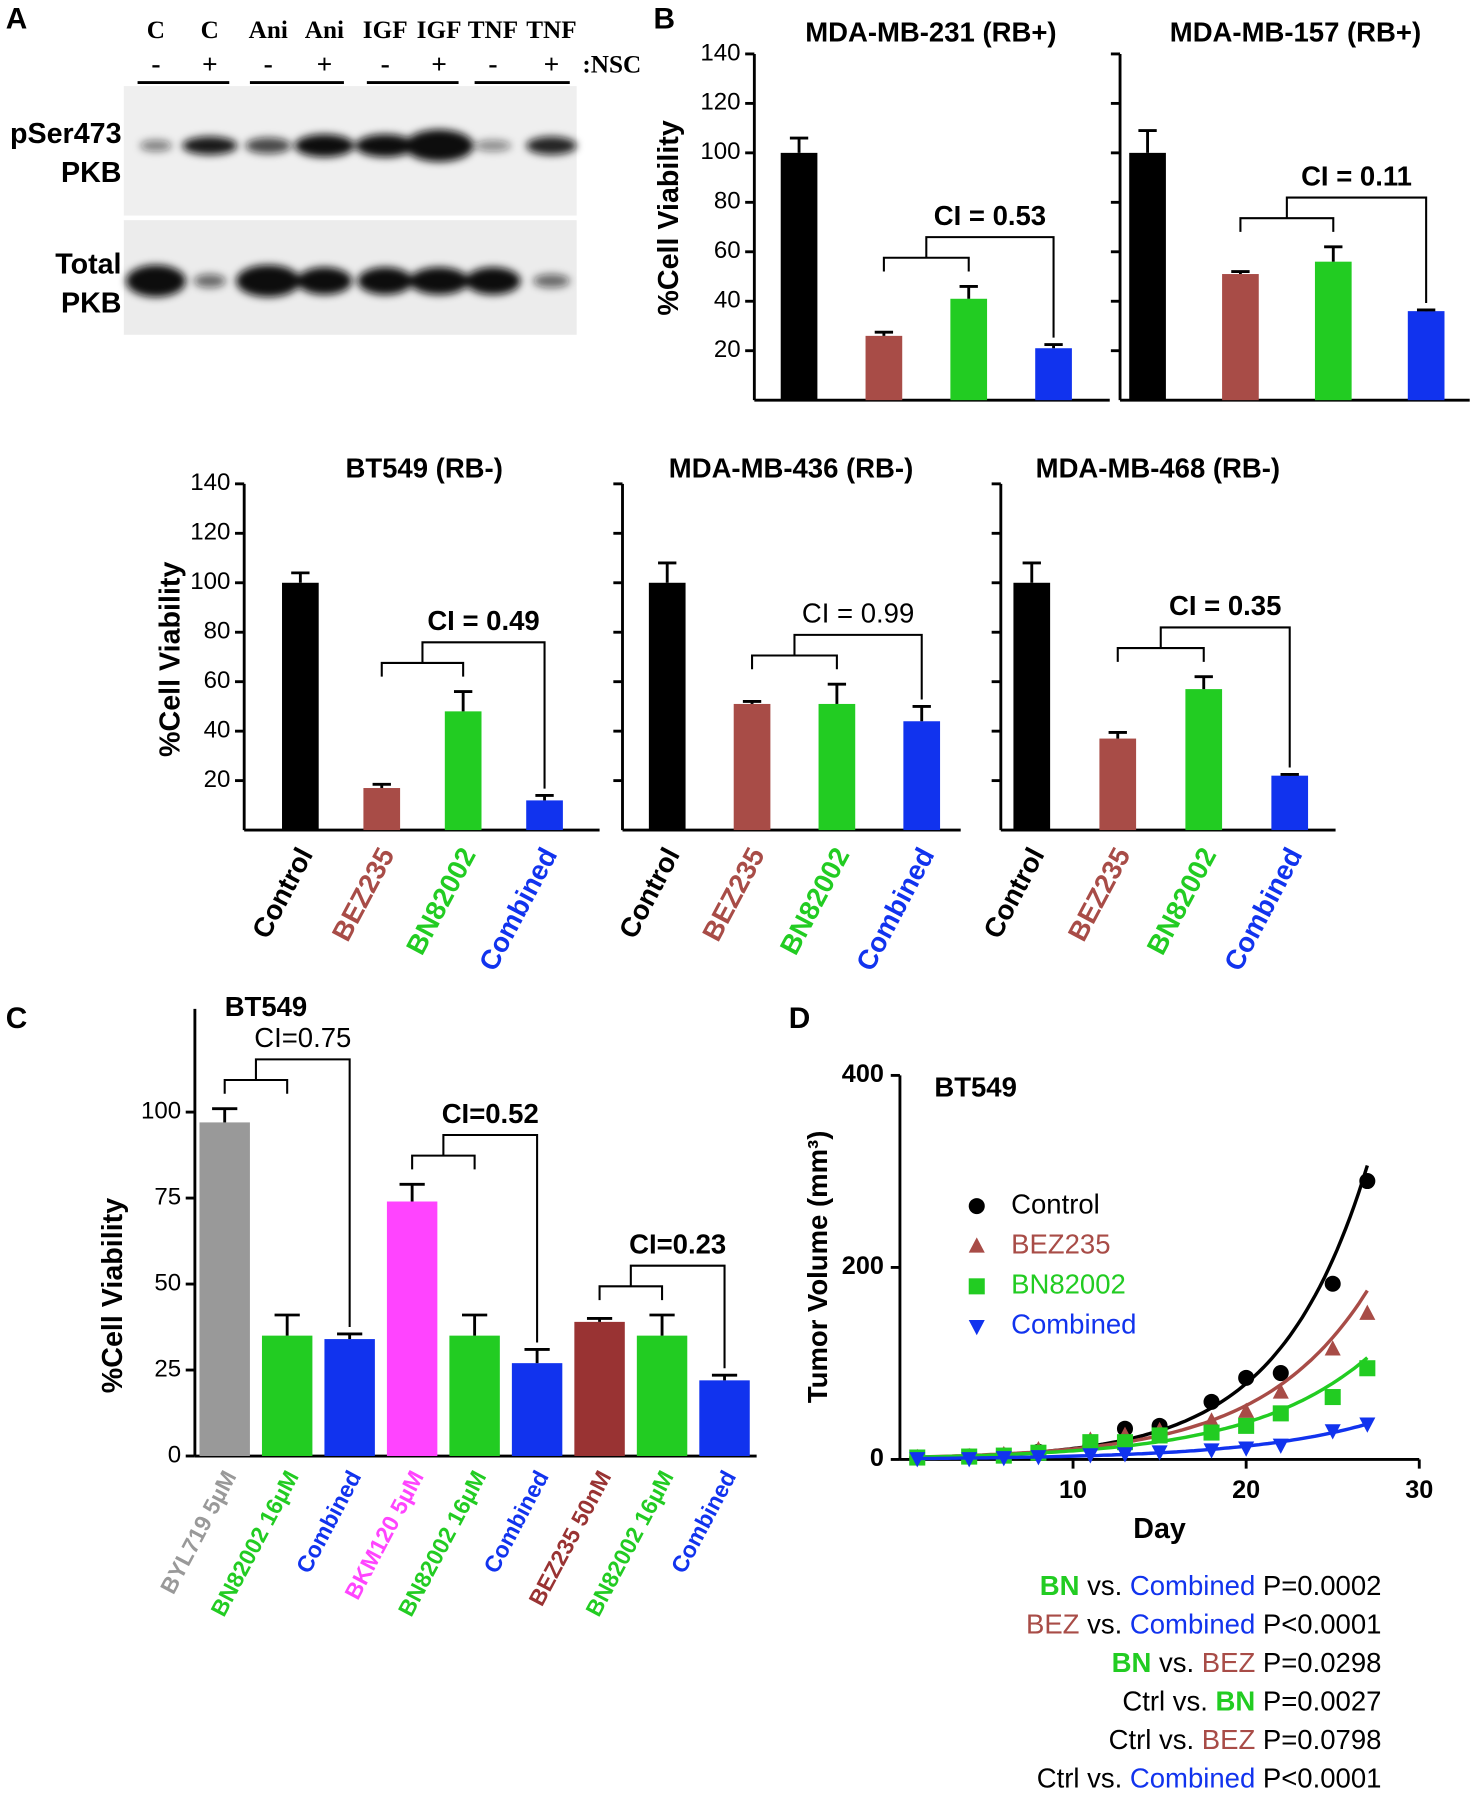  I want to click on chart-title: MDA-MB-231 (RB+), so click(930, 32).